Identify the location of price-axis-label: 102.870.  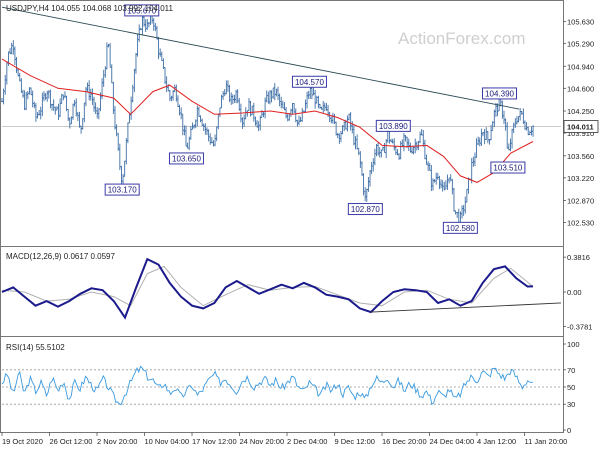
(580, 201).